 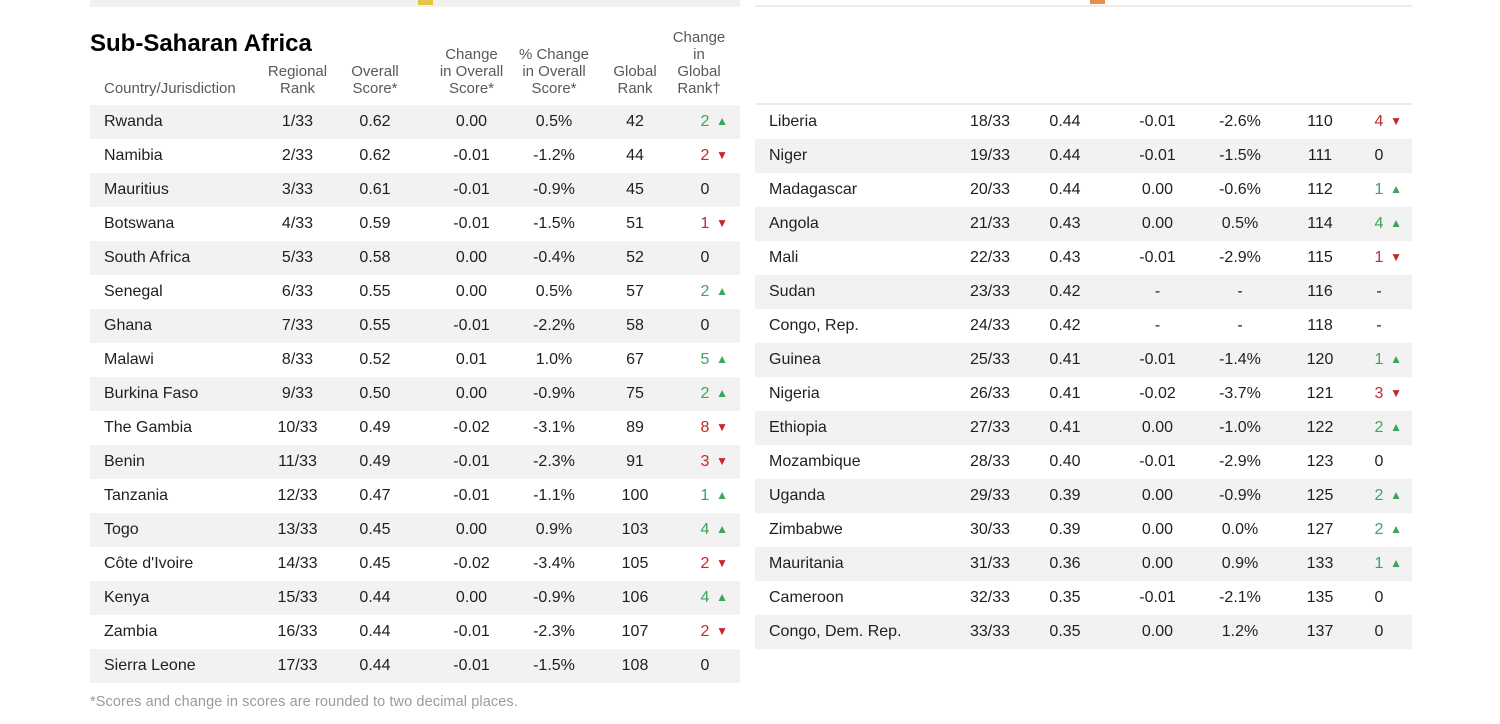 What do you see at coordinates (297, 393) in the screenshot?
I see `regional-rank: 9/33` at bounding box center [297, 393].